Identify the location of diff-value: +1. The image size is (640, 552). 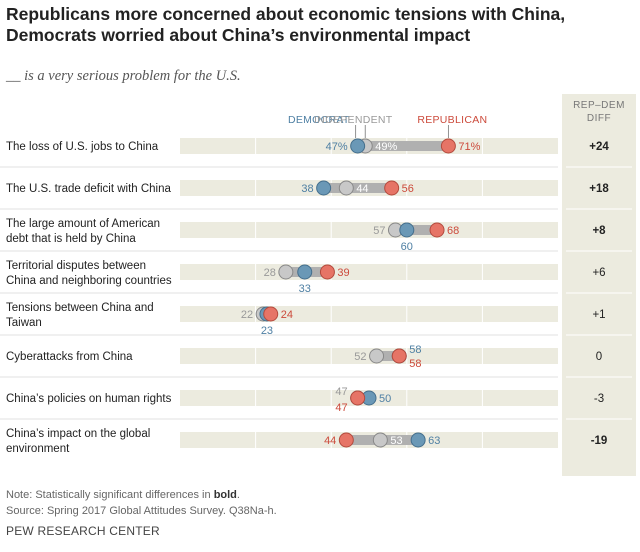
(598, 315).